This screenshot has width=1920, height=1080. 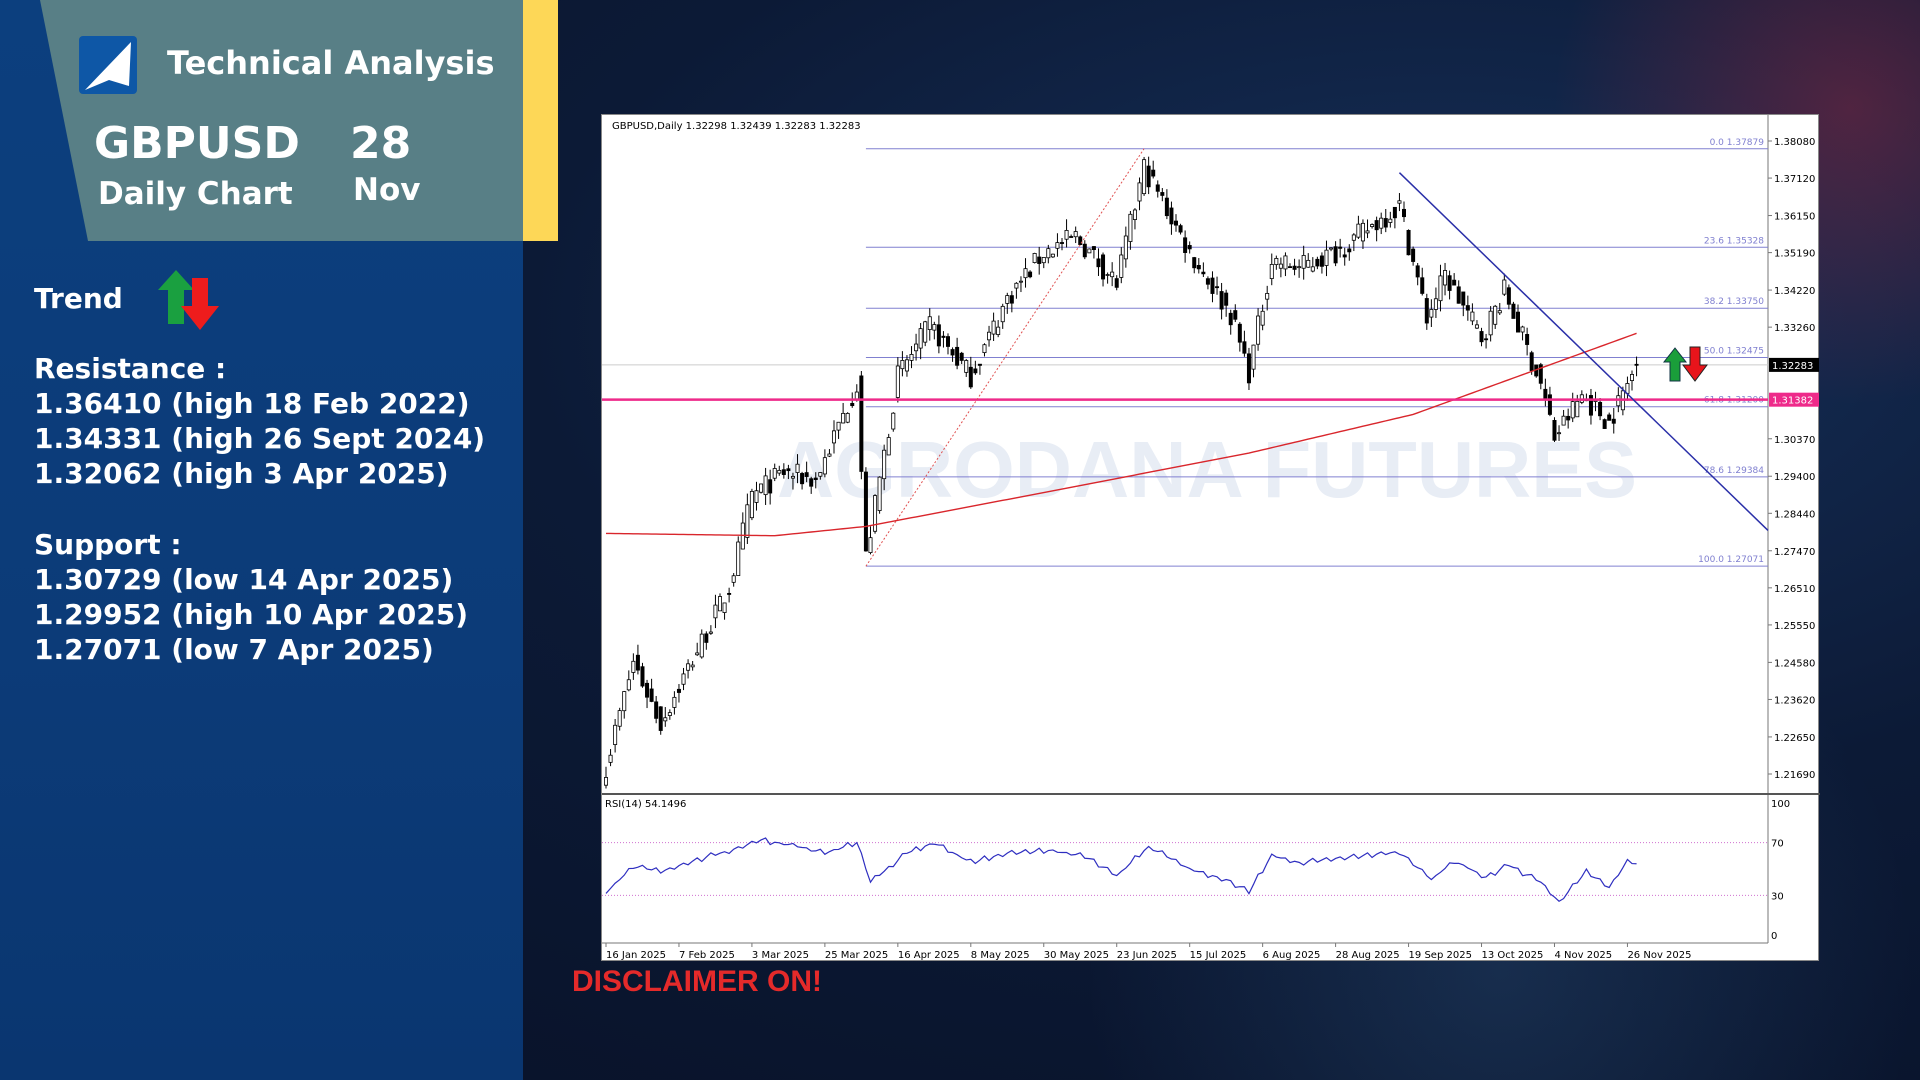 What do you see at coordinates (331, 63) in the screenshot?
I see `page-title: Technical Analysis` at bounding box center [331, 63].